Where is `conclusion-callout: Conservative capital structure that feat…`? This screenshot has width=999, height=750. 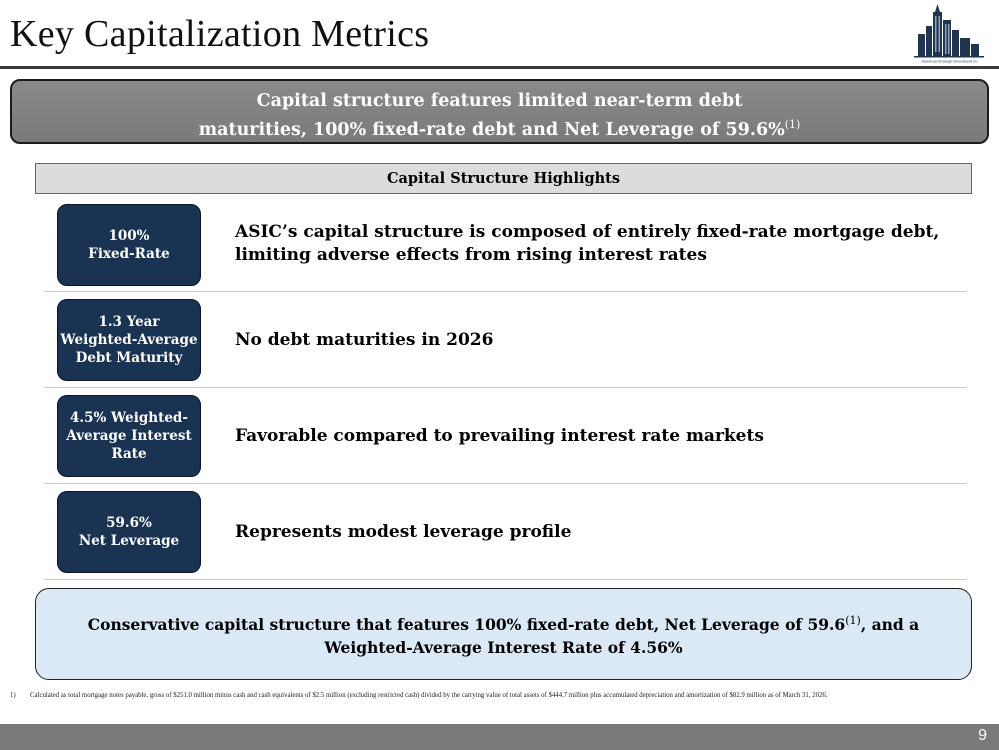
conclusion-callout: Conservative capital structure that feat… is located at coordinates (503, 634).